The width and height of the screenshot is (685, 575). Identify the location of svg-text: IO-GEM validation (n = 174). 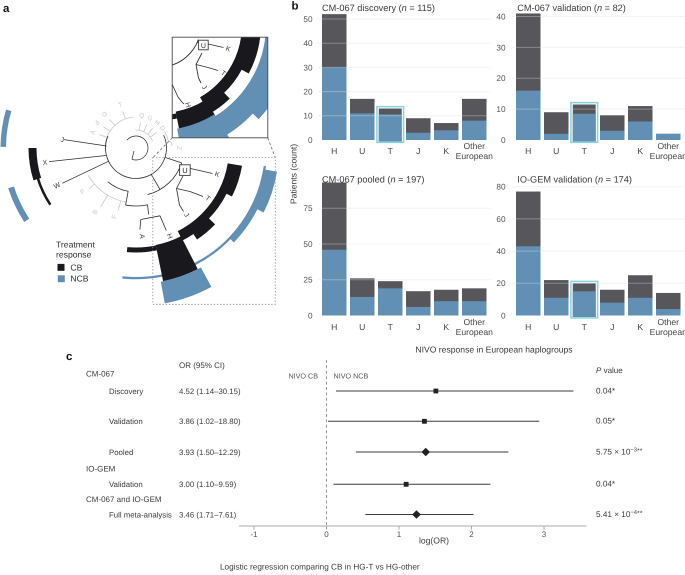
(574, 180).